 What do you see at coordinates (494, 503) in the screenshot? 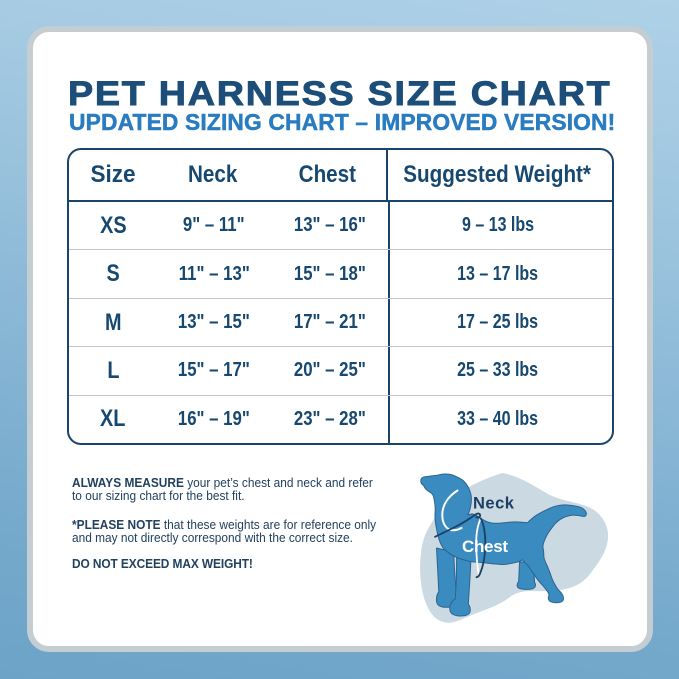
I see `svg-text: Neck` at bounding box center [494, 503].